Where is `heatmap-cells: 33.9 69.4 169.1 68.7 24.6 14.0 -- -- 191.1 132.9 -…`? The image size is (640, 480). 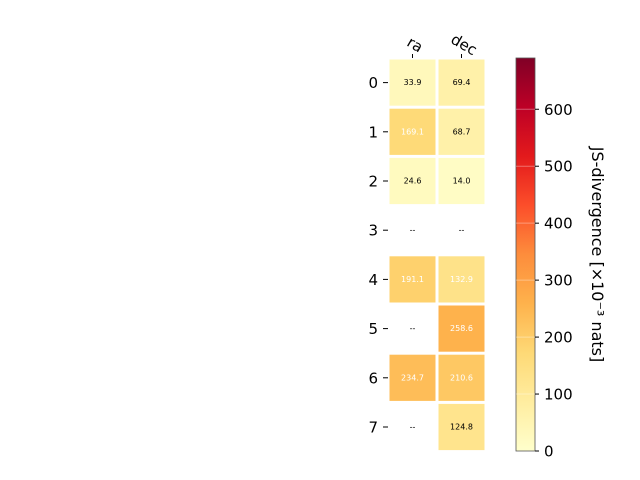
heatmap-cells: 33.9 69.4 169.1 68.7 24.6 14.0 -- -- 191.1 132.9 -… is located at coordinates (437, 255).